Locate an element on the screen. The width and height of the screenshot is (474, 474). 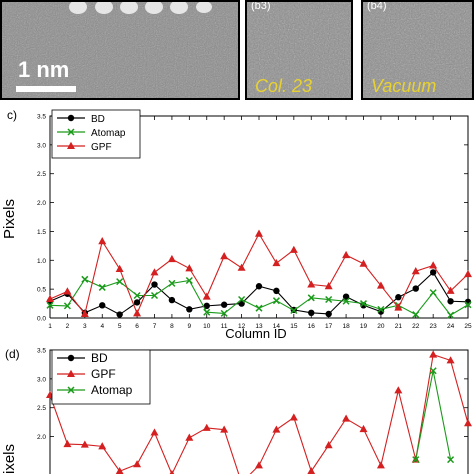
x-tick-label: 22 is located at coordinates (416, 326).